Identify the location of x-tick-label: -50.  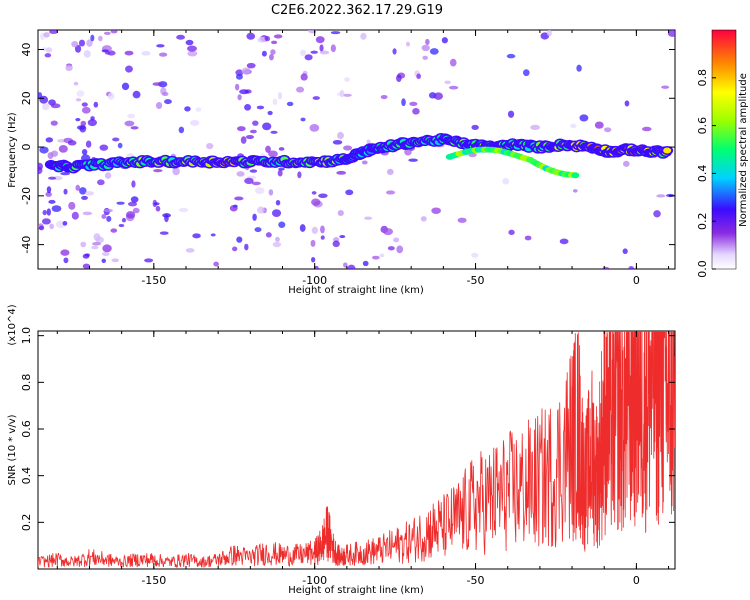
(476, 280).